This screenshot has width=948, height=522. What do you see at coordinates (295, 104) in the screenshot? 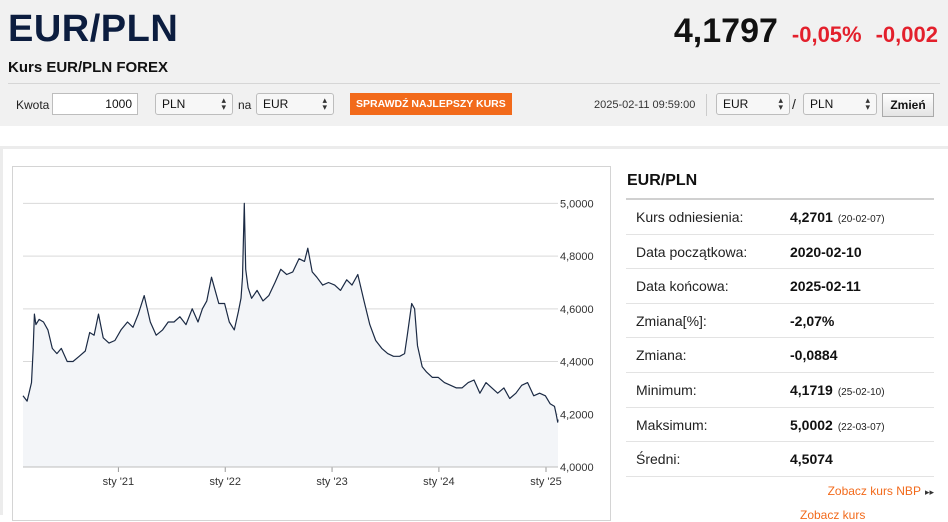
I see `to-currency-select: EUR ▴ ▾` at bounding box center [295, 104].